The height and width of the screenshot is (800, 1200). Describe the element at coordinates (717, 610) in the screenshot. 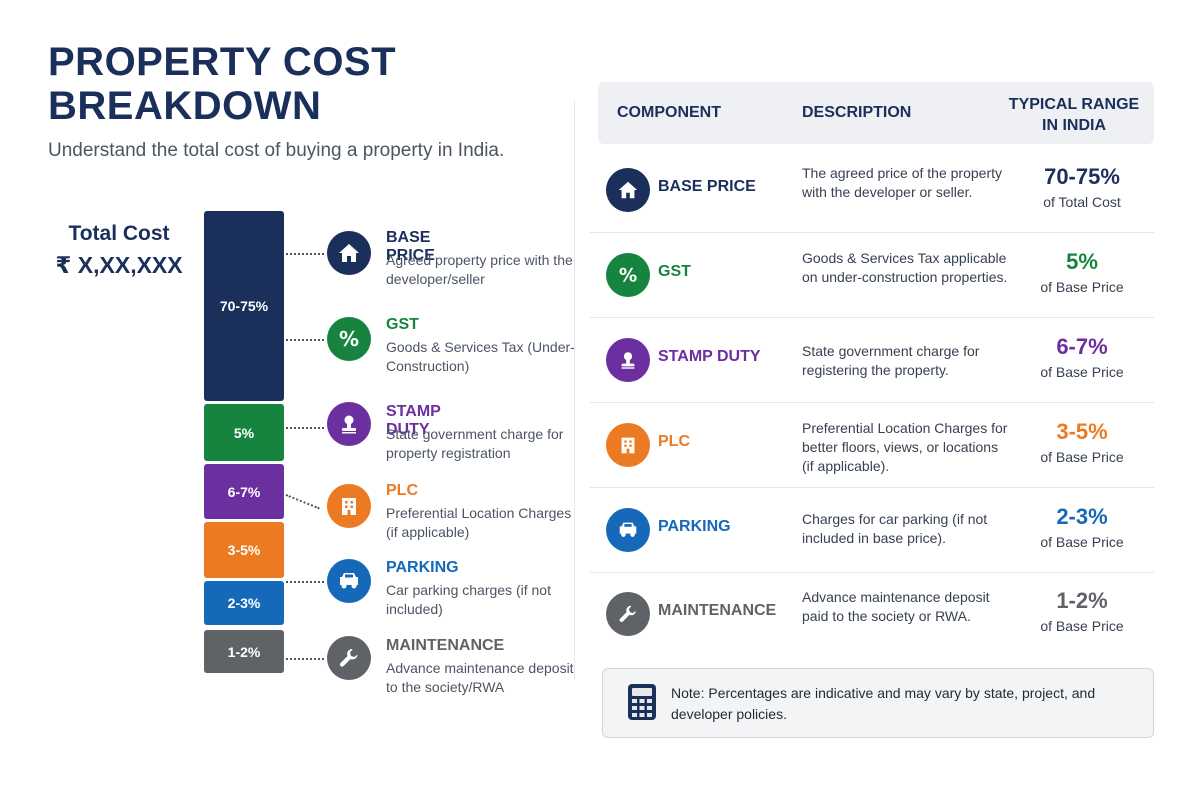

I see `row-name: MAINTENANCE` at that location.